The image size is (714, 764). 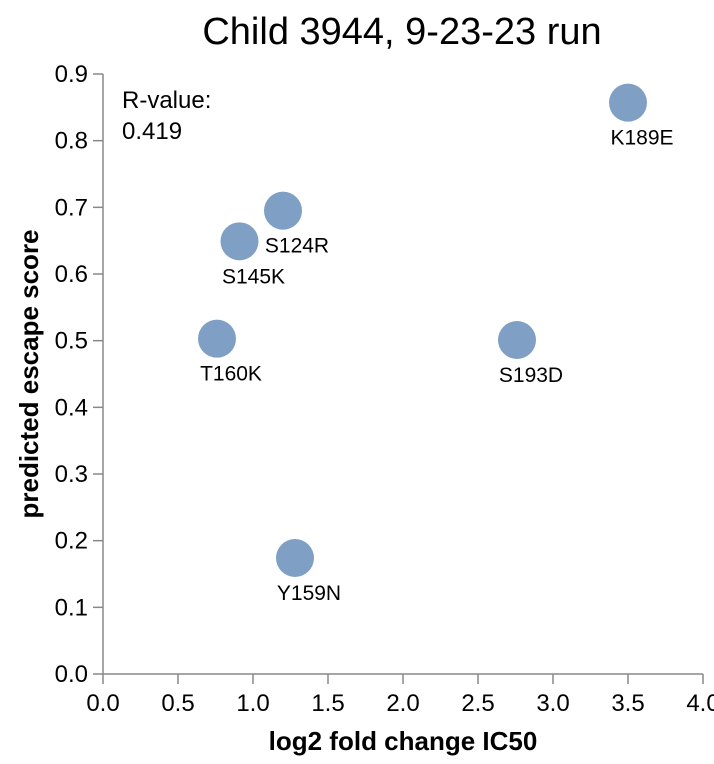 I want to click on y-tick-label: 0.9, so click(x=71, y=74).